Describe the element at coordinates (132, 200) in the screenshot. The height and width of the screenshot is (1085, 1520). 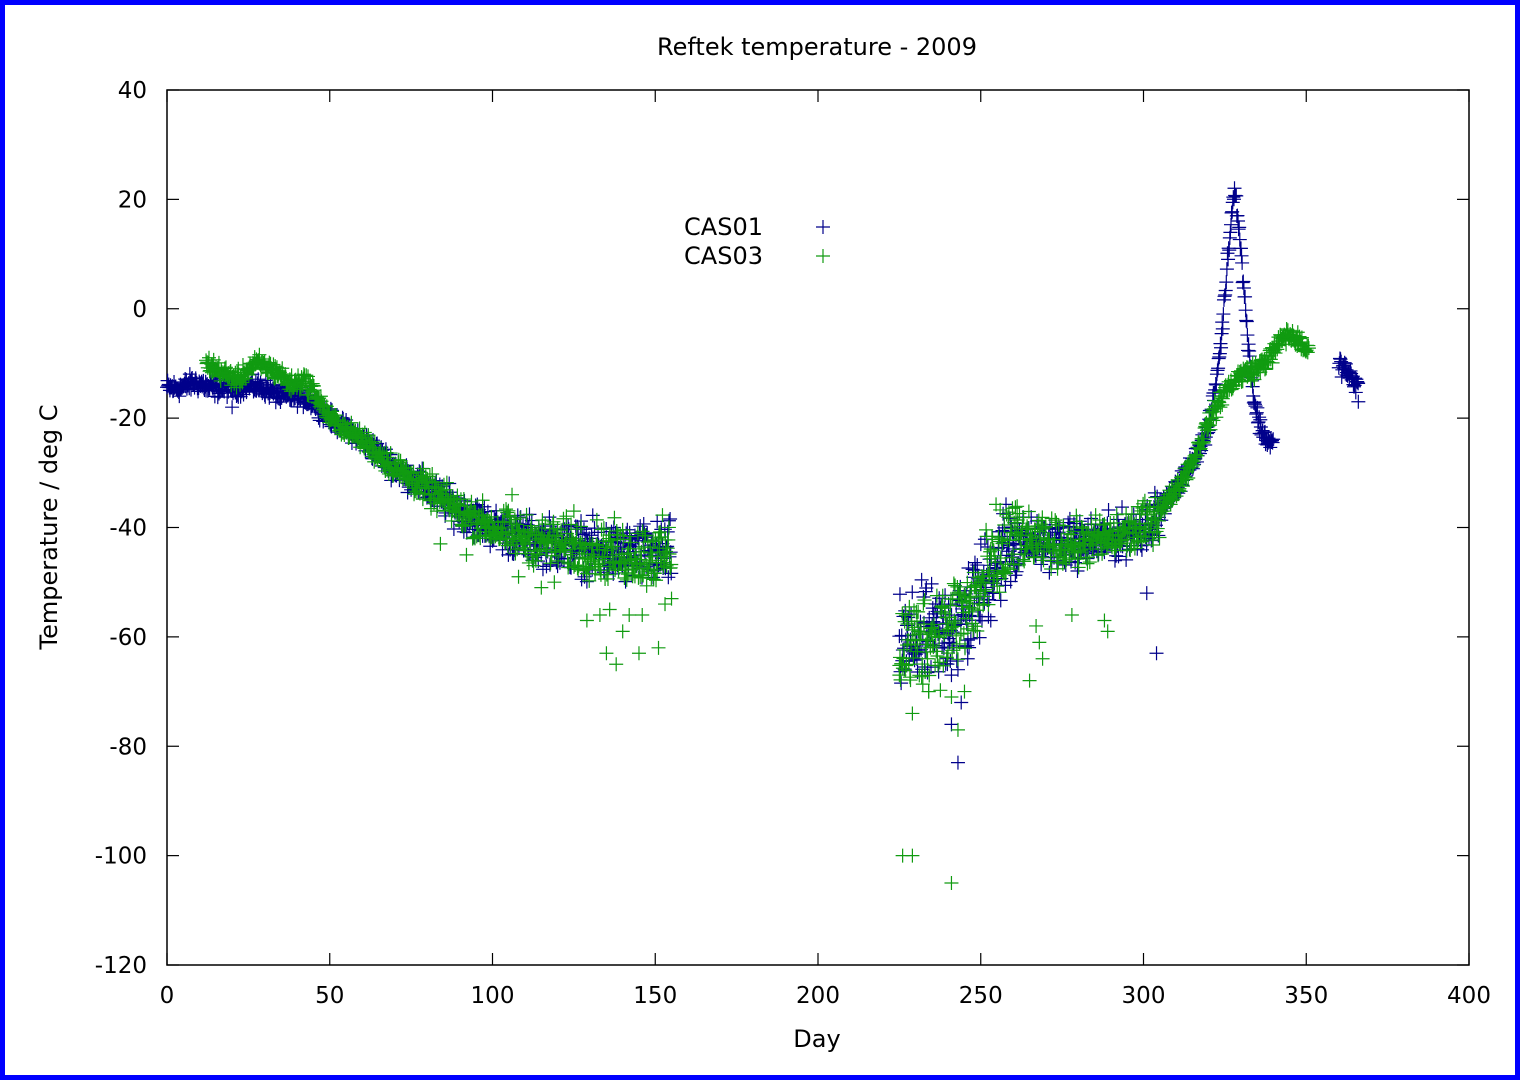
I see `y-tick-label: 20` at that location.